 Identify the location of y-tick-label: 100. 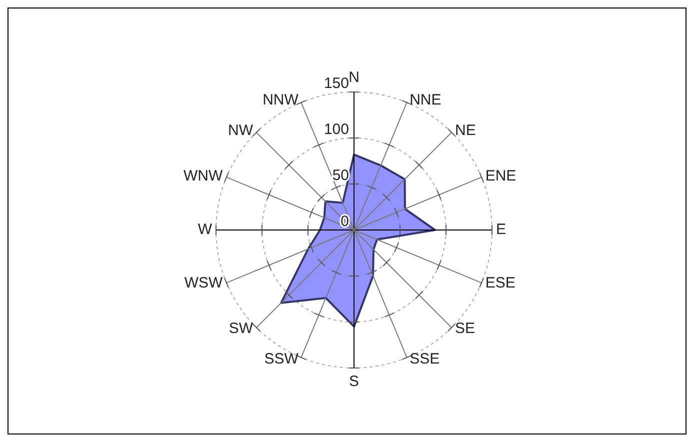
(336, 129).